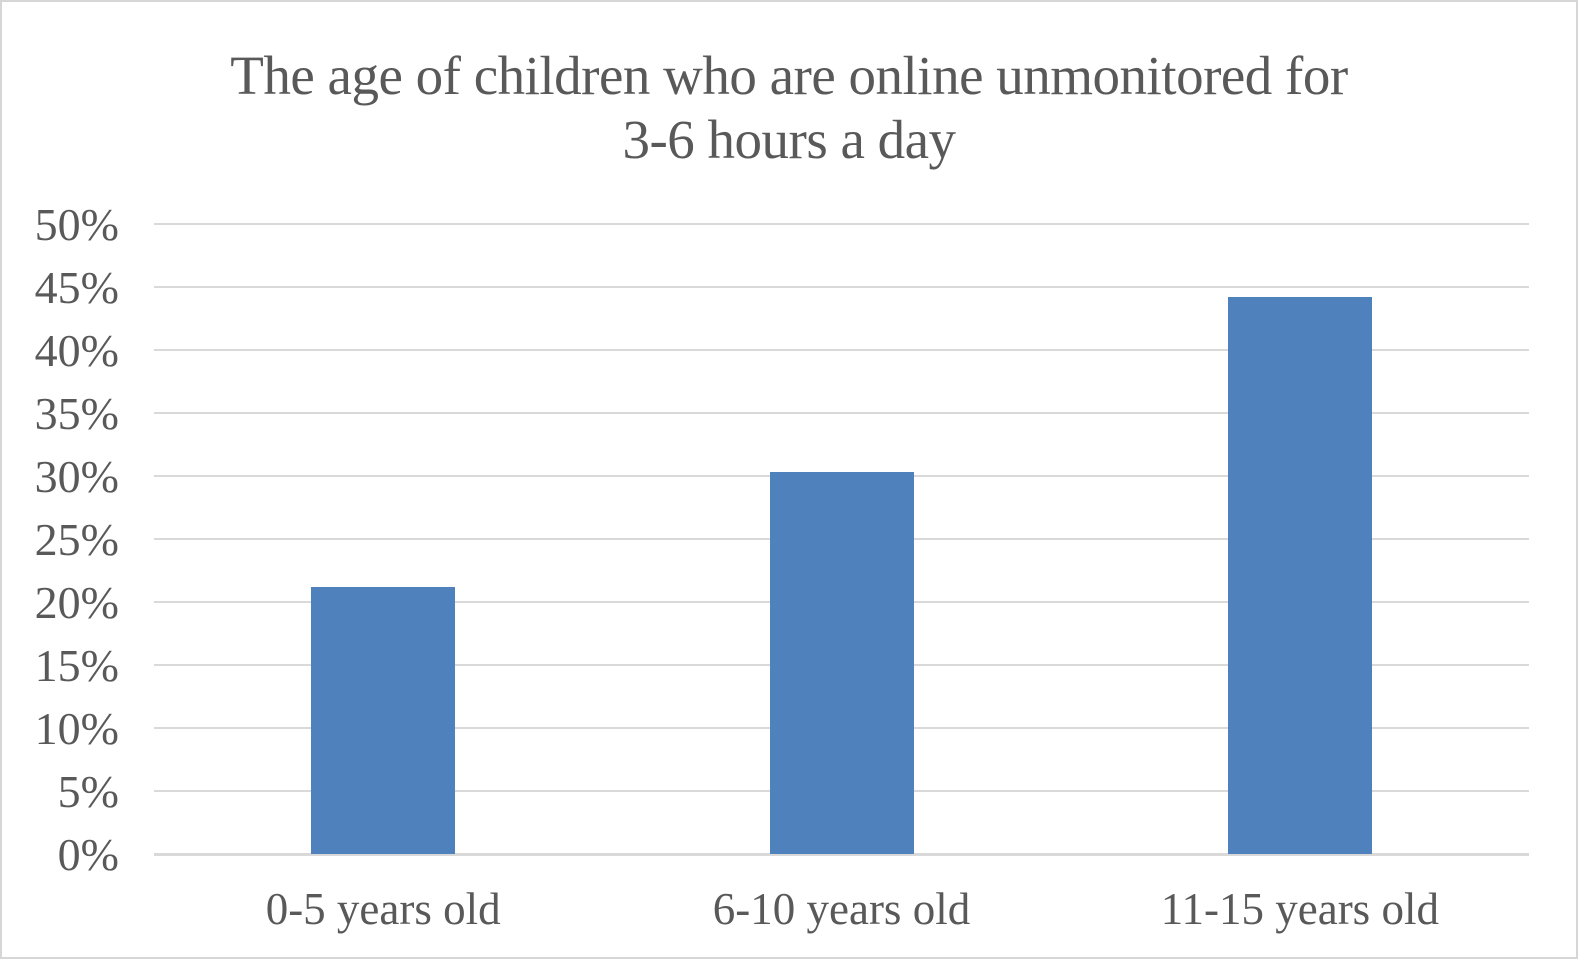 The image size is (1578, 959). What do you see at coordinates (76, 350) in the screenshot?
I see `y-axis-tick-label: 40%` at bounding box center [76, 350].